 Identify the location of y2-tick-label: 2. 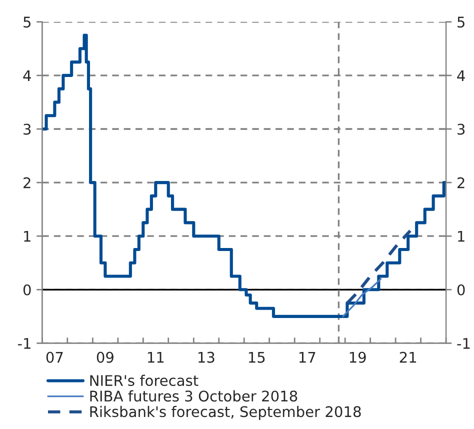
(461, 182).